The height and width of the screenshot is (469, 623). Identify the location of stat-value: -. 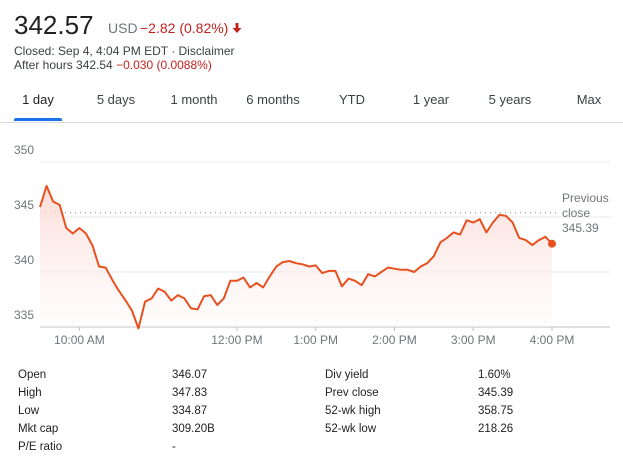
(174, 447).